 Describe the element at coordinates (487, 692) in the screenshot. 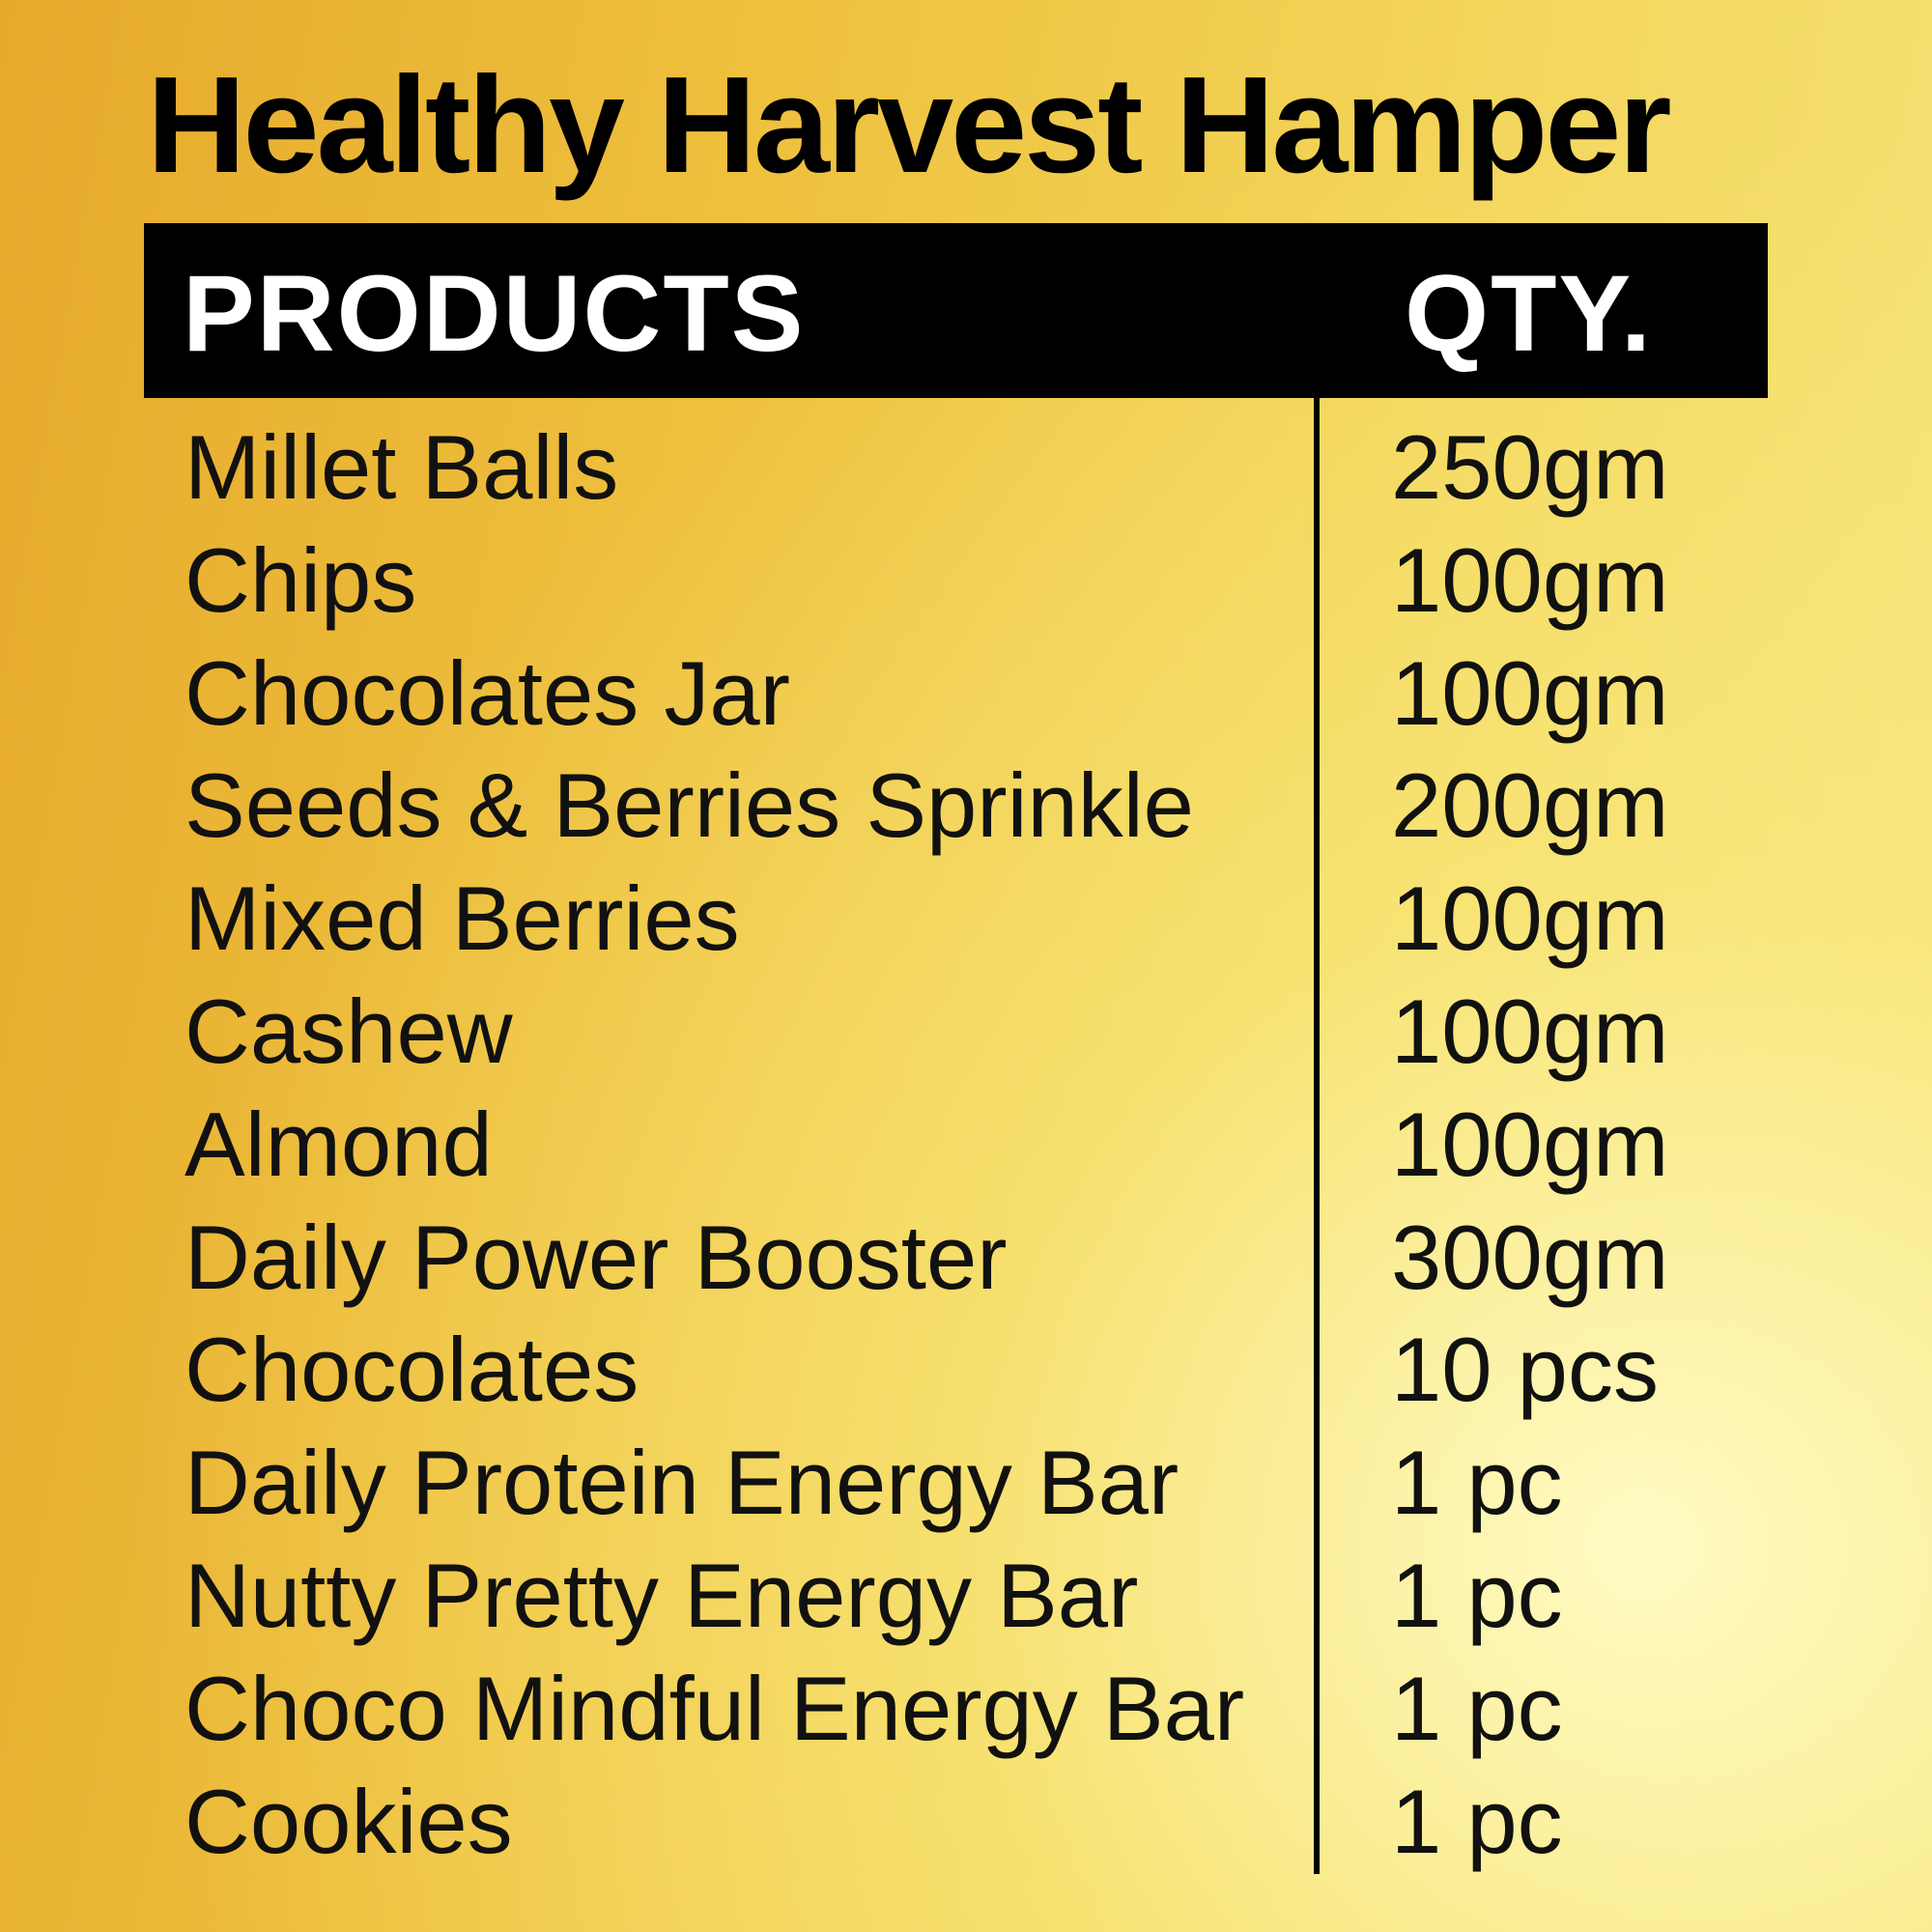

I see `product-name: Chocolates Jar` at that location.